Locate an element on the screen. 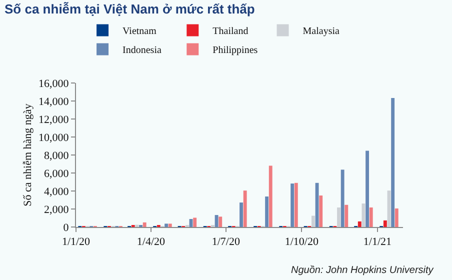  legend-label: Vietnam is located at coordinates (139, 32).